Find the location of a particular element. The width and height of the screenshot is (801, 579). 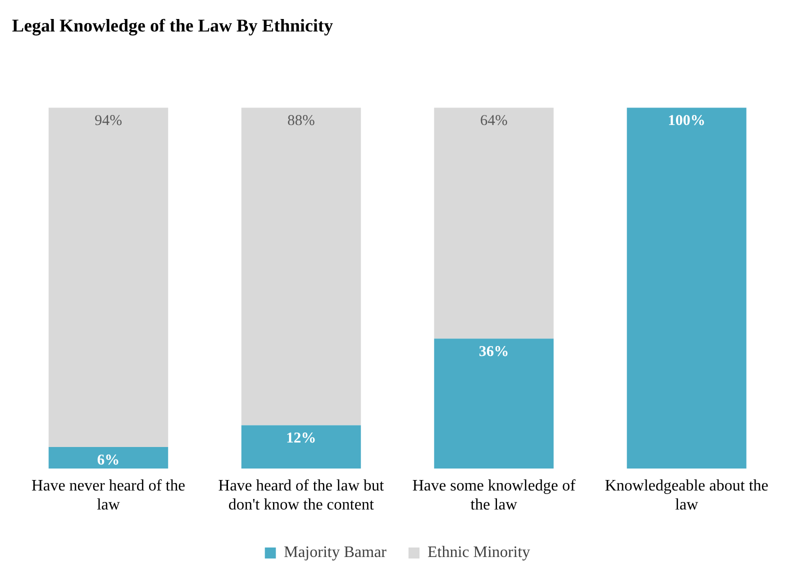

x-tick-label: Have never heard of the law is located at coordinates (109, 495).